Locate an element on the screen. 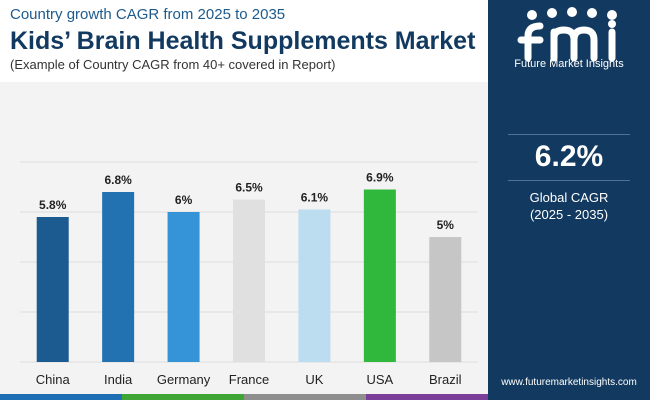 The image size is (650, 400). data-label: 6.9% is located at coordinates (380, 178).